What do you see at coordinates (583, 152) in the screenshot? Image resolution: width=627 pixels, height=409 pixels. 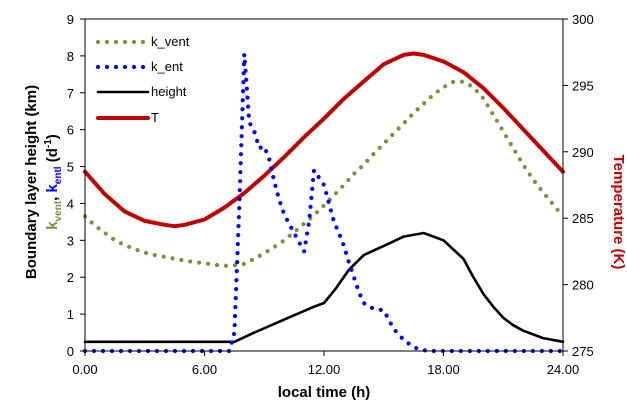 I see `y-right-tick-label: 290` at bounding box center [583, 152].